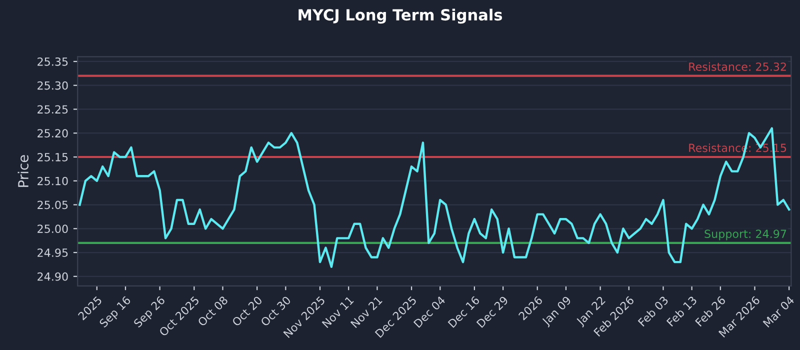 The height and width of the screenshot is (350, 800). I want to click on y-tick-label: 25.25, so click(53, 109).